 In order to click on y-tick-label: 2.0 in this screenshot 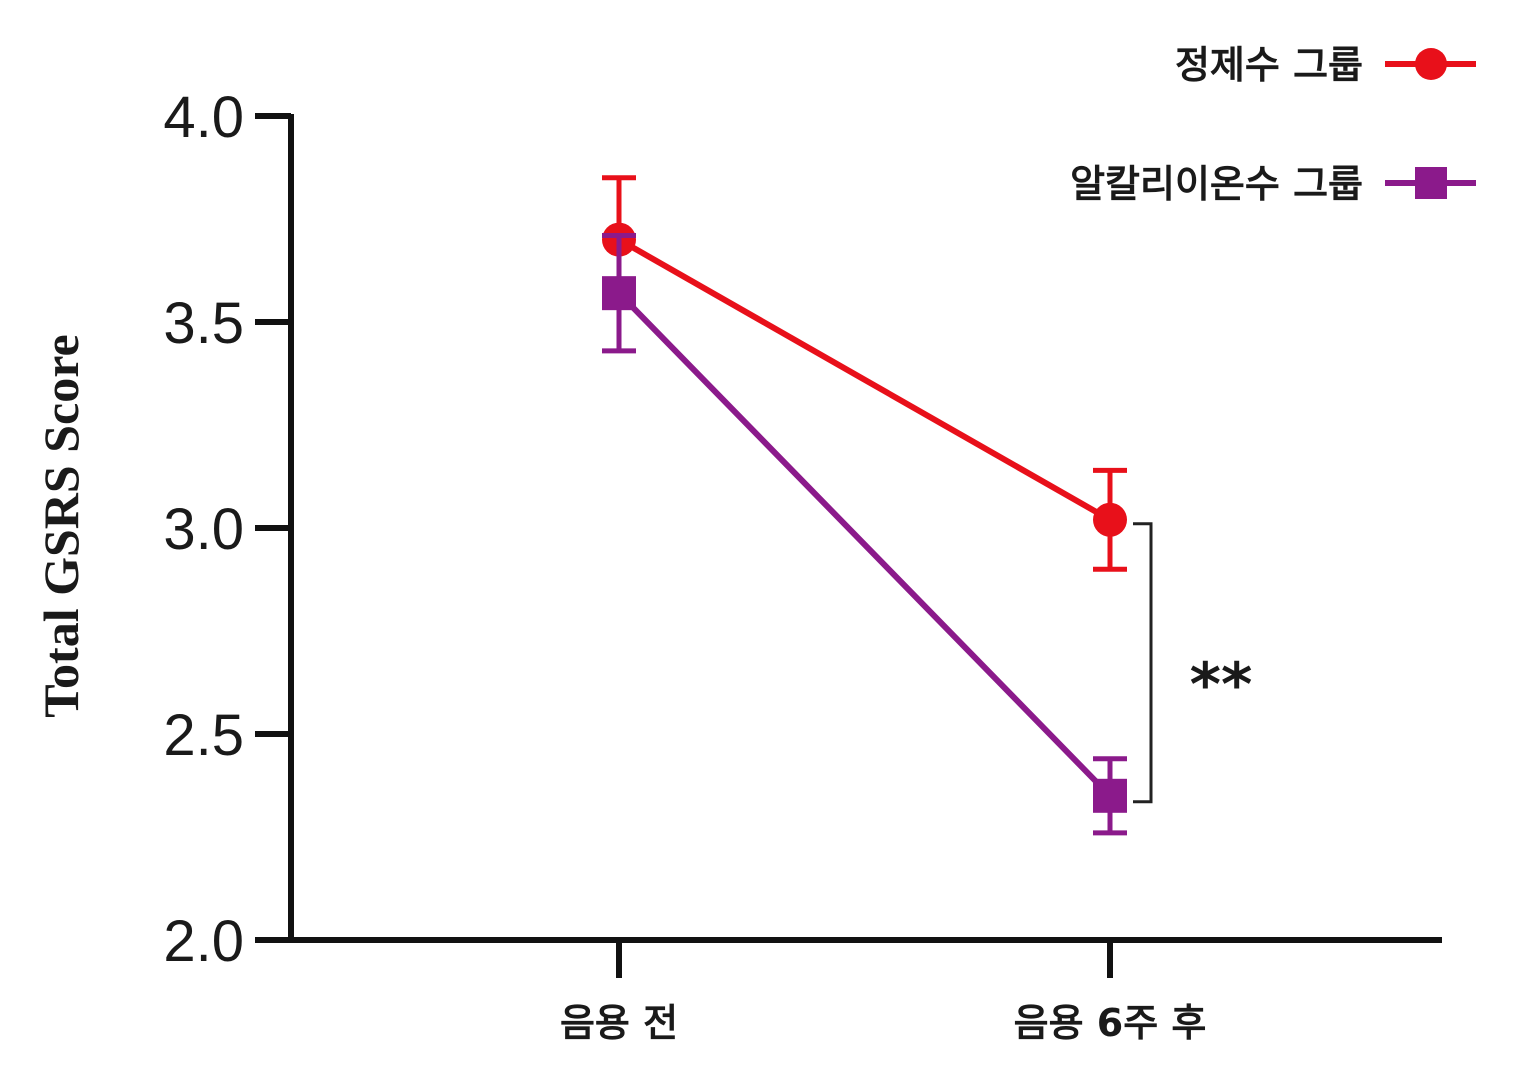, I will do `click(203, 941)`.